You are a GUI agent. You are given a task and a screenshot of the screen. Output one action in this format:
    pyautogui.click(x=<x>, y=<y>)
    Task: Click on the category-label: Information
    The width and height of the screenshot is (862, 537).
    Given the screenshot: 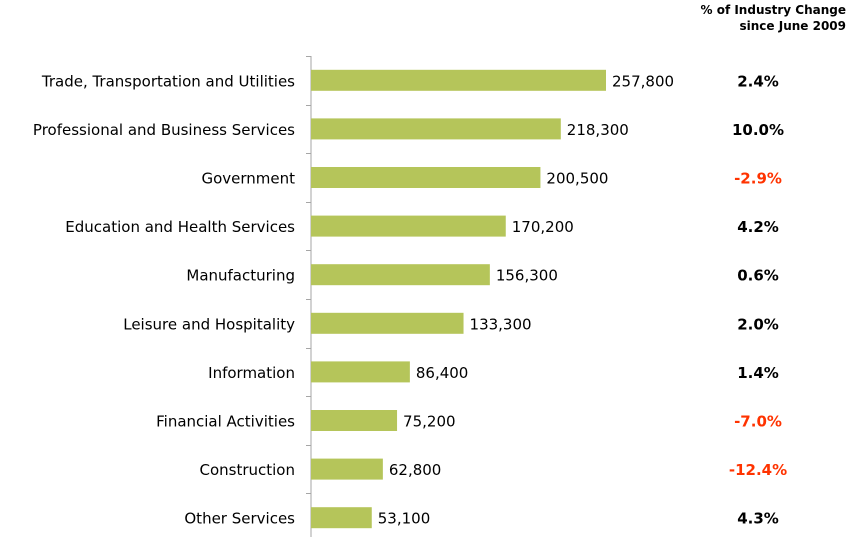 What is the action you would take?
    pyautogui.click(x=251, y=373)
    